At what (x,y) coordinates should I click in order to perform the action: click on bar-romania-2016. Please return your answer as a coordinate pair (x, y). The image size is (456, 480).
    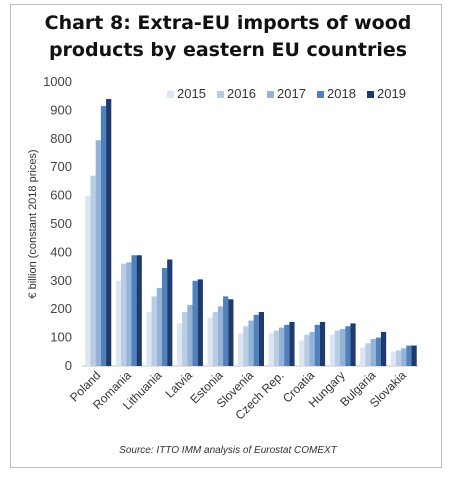
    Looking at the image, I should click on (124, 314).